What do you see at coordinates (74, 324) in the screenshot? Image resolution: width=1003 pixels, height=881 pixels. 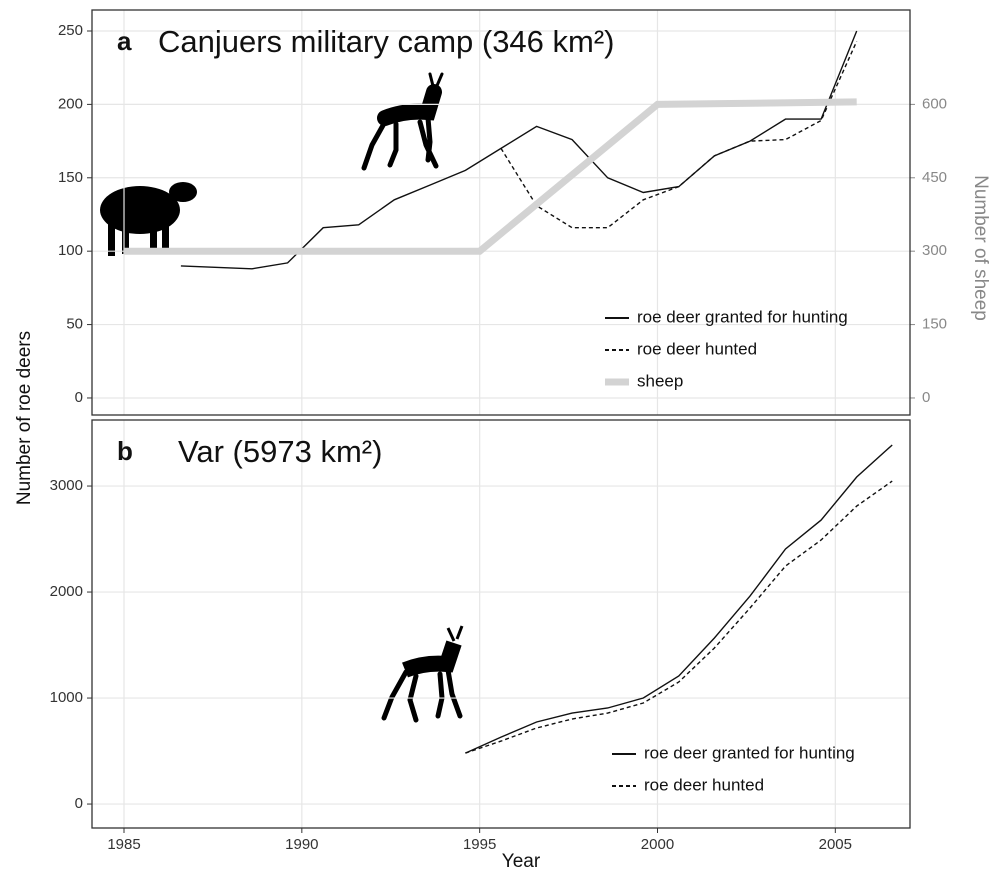 I see `y-tick-label: 50` at bounding box center [74, 324].